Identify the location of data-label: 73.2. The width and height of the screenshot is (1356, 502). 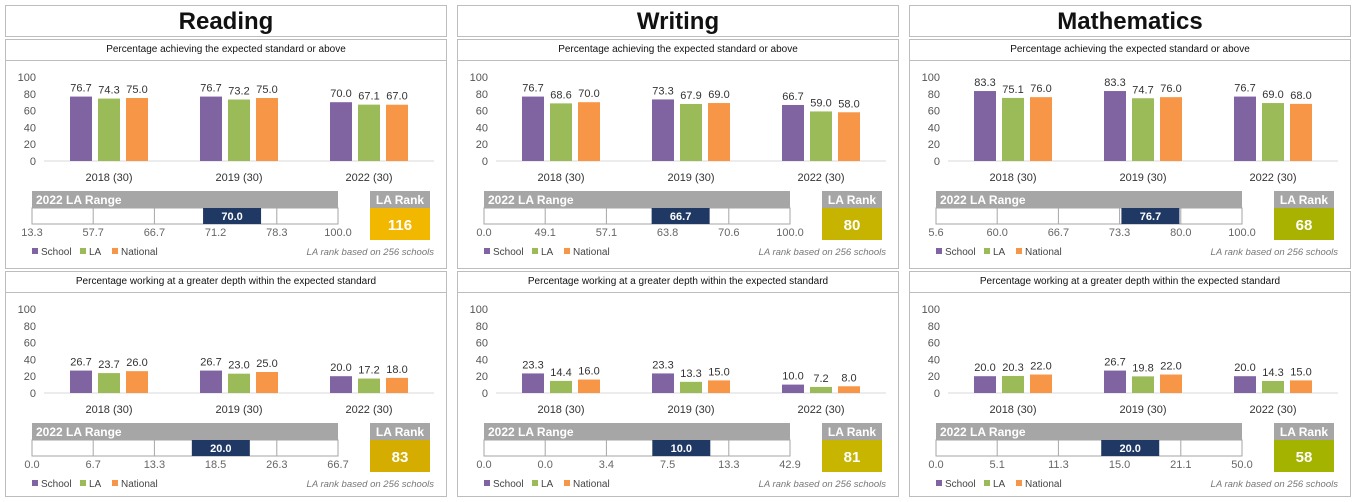
(238, 92).